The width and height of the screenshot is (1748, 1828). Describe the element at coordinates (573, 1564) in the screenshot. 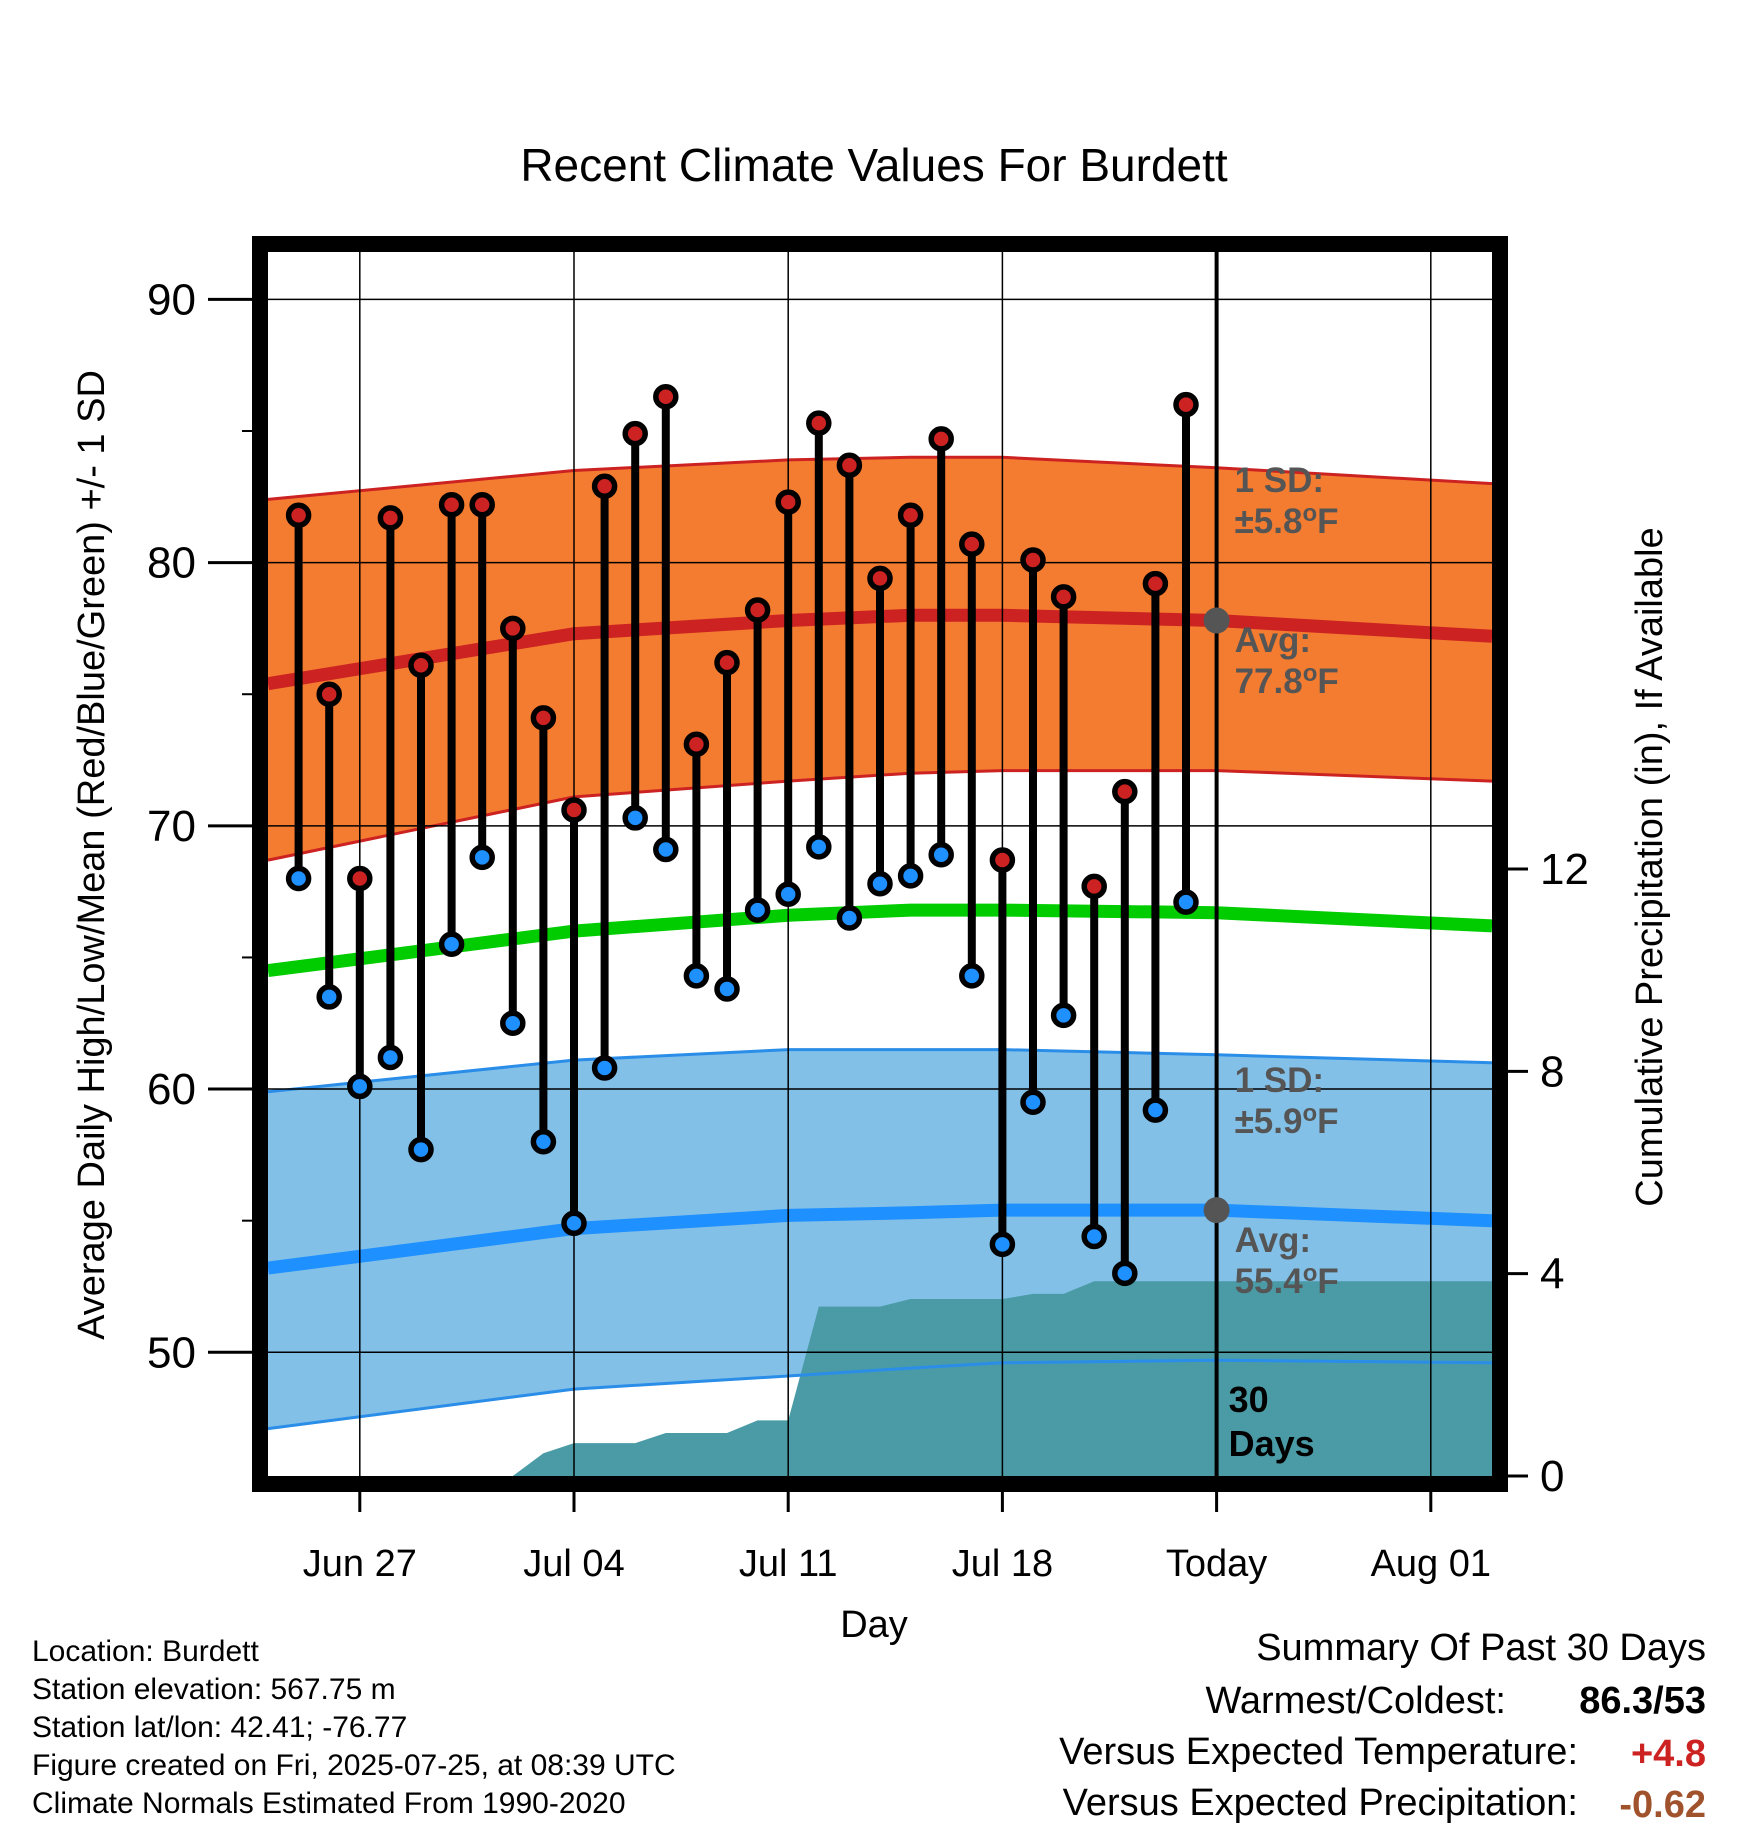

I see `x-tick-label-jul-04: Jul 04` at that location.